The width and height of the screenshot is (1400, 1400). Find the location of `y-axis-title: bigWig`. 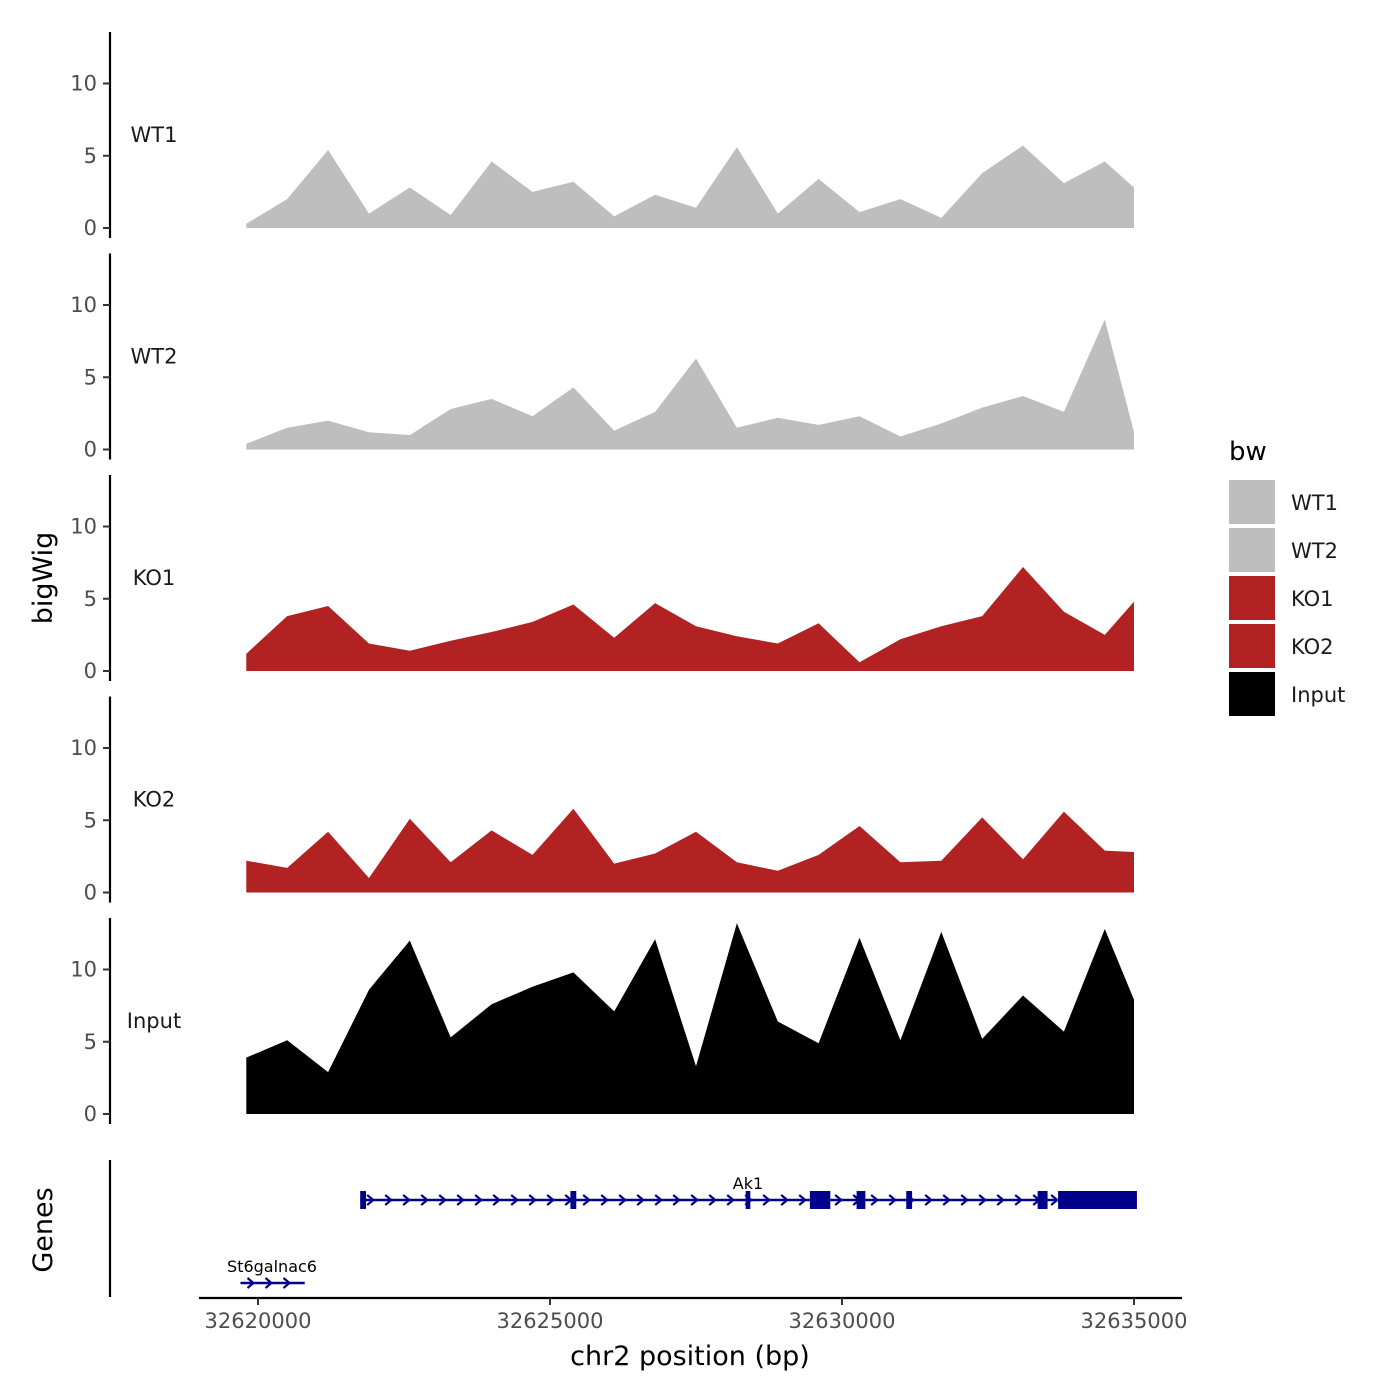

y-axis-title: bigWig is located at coordinates (43, 578).